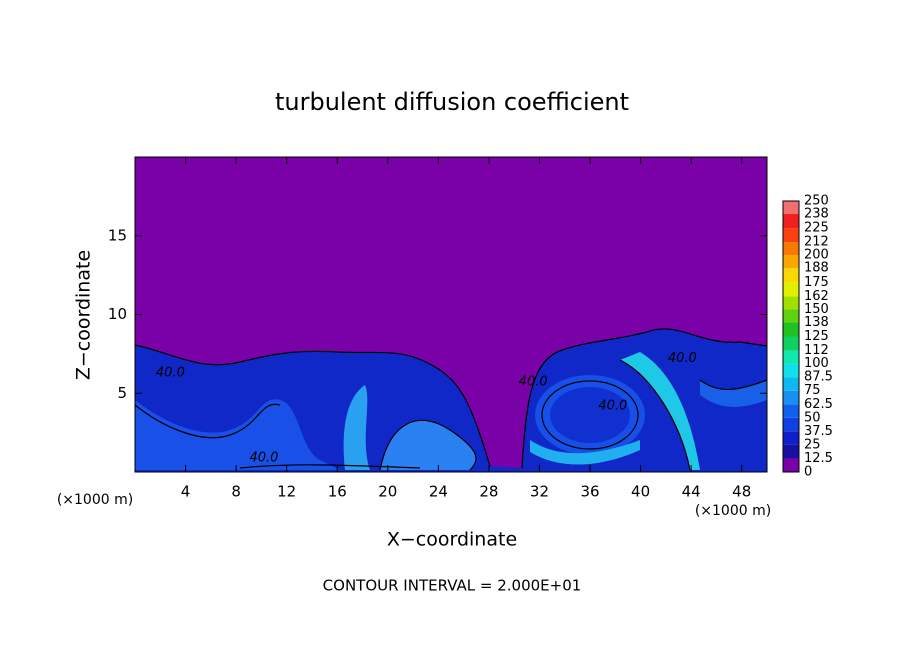  I want to click on colorbar-label: 200, so click(816, 255).